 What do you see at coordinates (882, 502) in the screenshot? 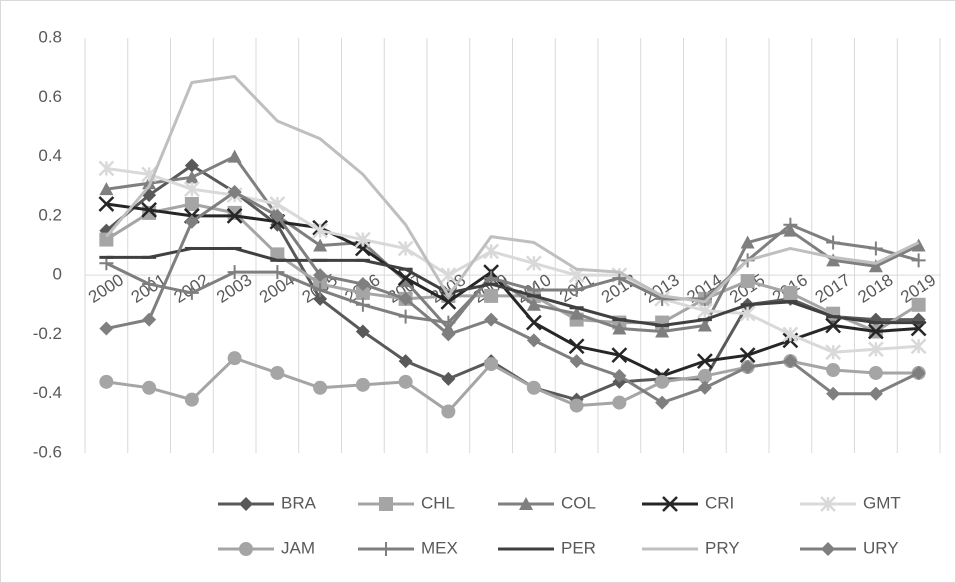
I see `legend-label: GMT` at bounding box center [882, 502].